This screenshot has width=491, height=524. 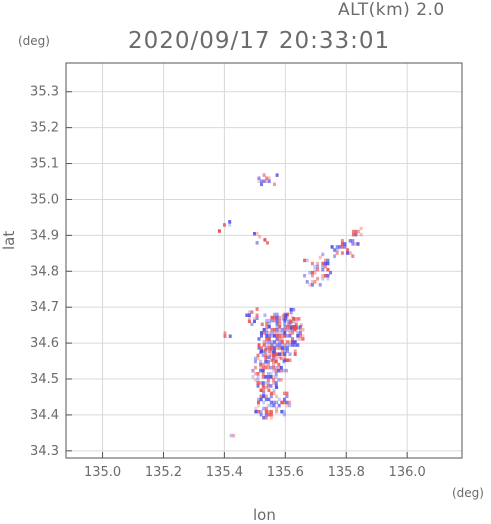 What do you see at coordinates (44, 92) in the screenshot?
I see `y-tick-label: 35.3` at bounding box center [44, 92].